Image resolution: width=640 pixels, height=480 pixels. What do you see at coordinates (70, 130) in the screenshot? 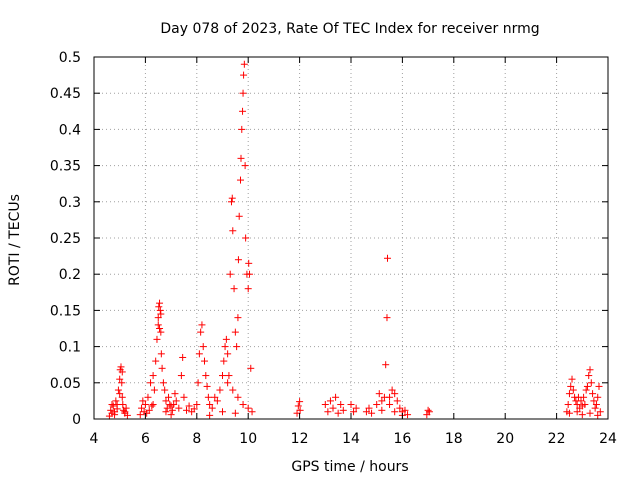
I see `y-tick-label: 0.4` at bounding box center [70, 130].